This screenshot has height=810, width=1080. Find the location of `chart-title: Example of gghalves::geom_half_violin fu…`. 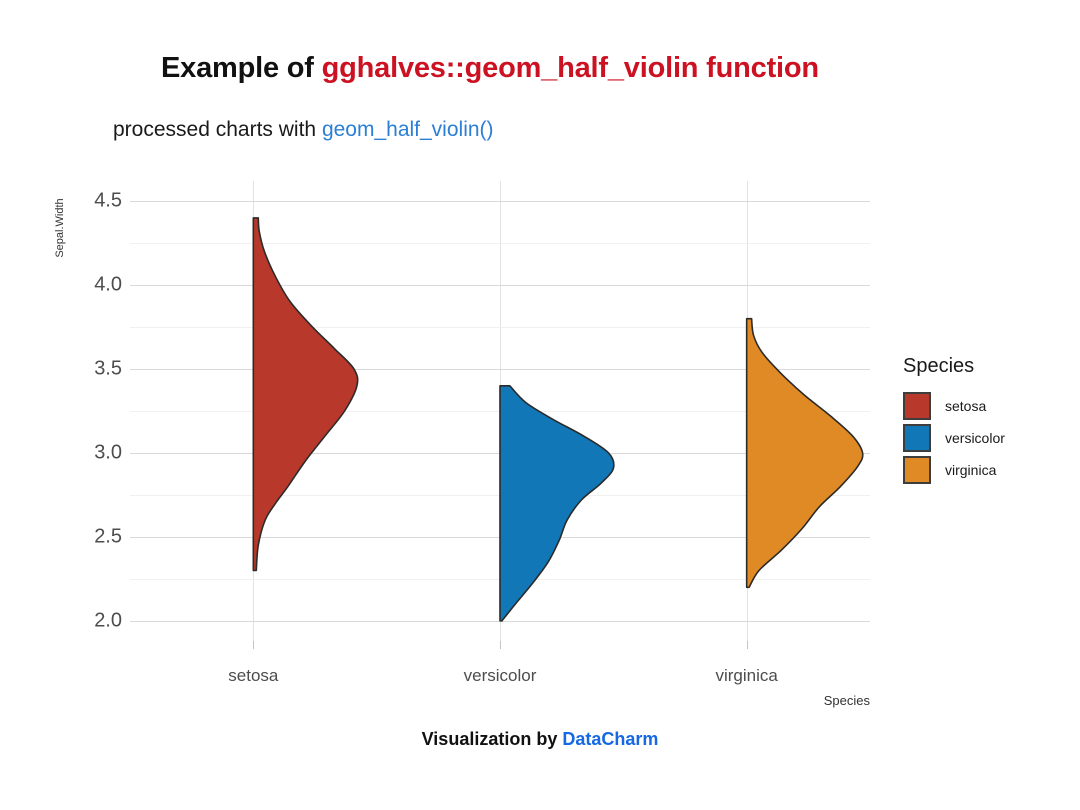

chart-title: Example of gghalves::geom_half_violin fu… is located at coordinates (490, 68).